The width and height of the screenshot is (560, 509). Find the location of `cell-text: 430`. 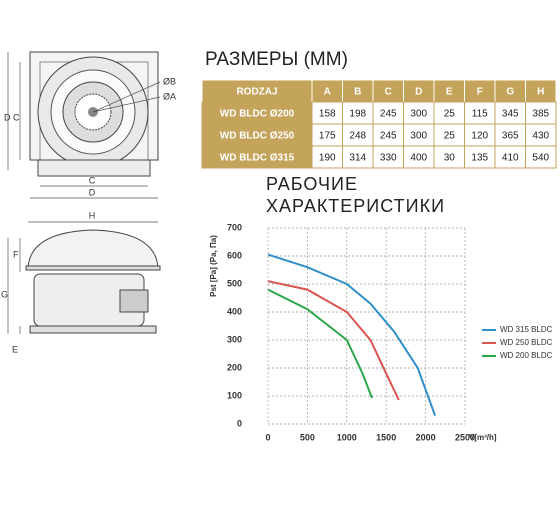

cell-text: 430 is located at coordinates (540, 136).